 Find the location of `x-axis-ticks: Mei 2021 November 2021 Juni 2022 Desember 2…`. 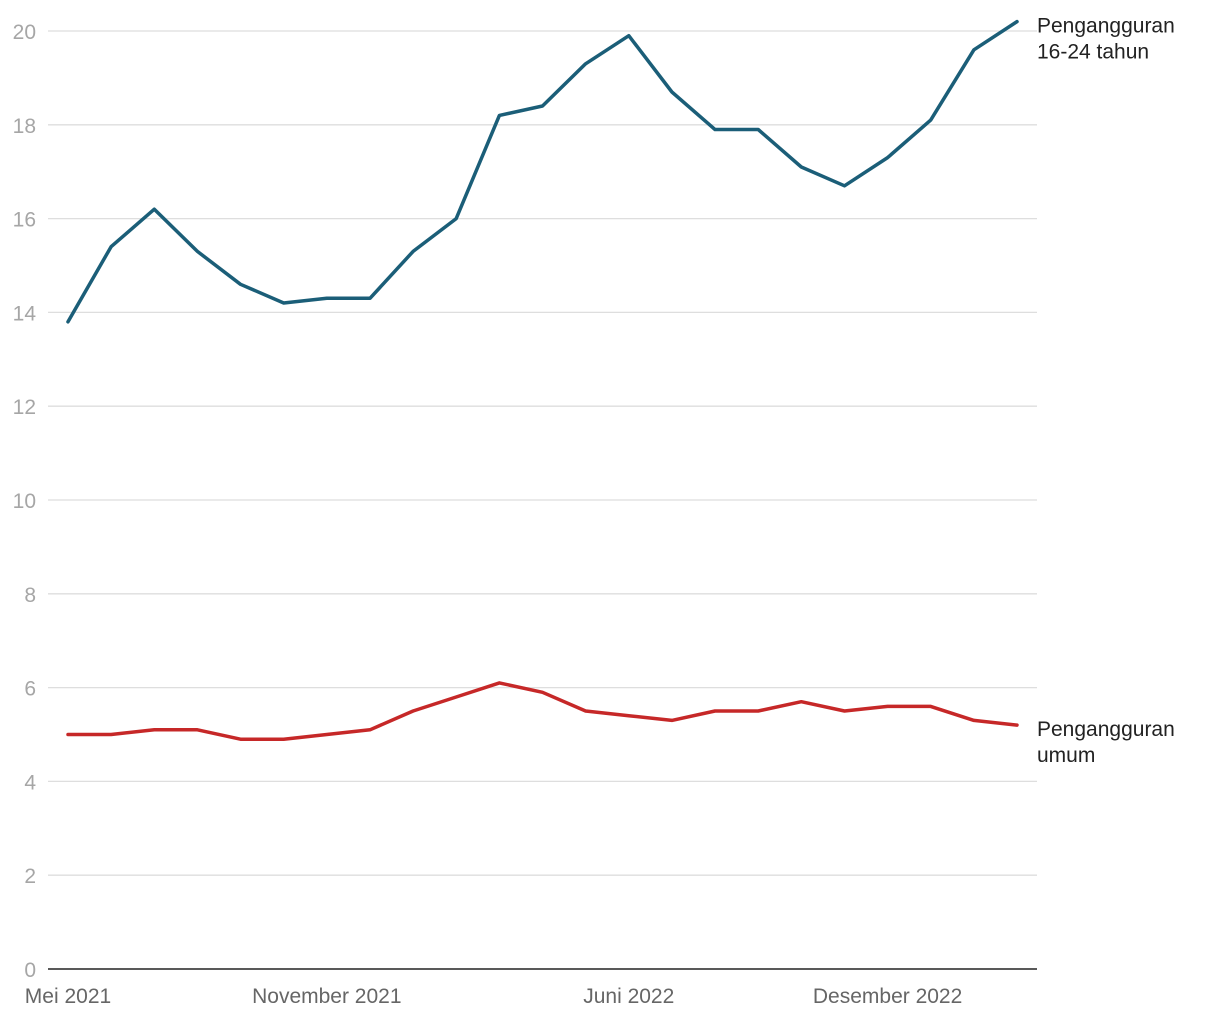

x-axis-ticks: Mei 2021 November 2021 Juni 2022 Desember 2… is located at coordinates (493, 996).